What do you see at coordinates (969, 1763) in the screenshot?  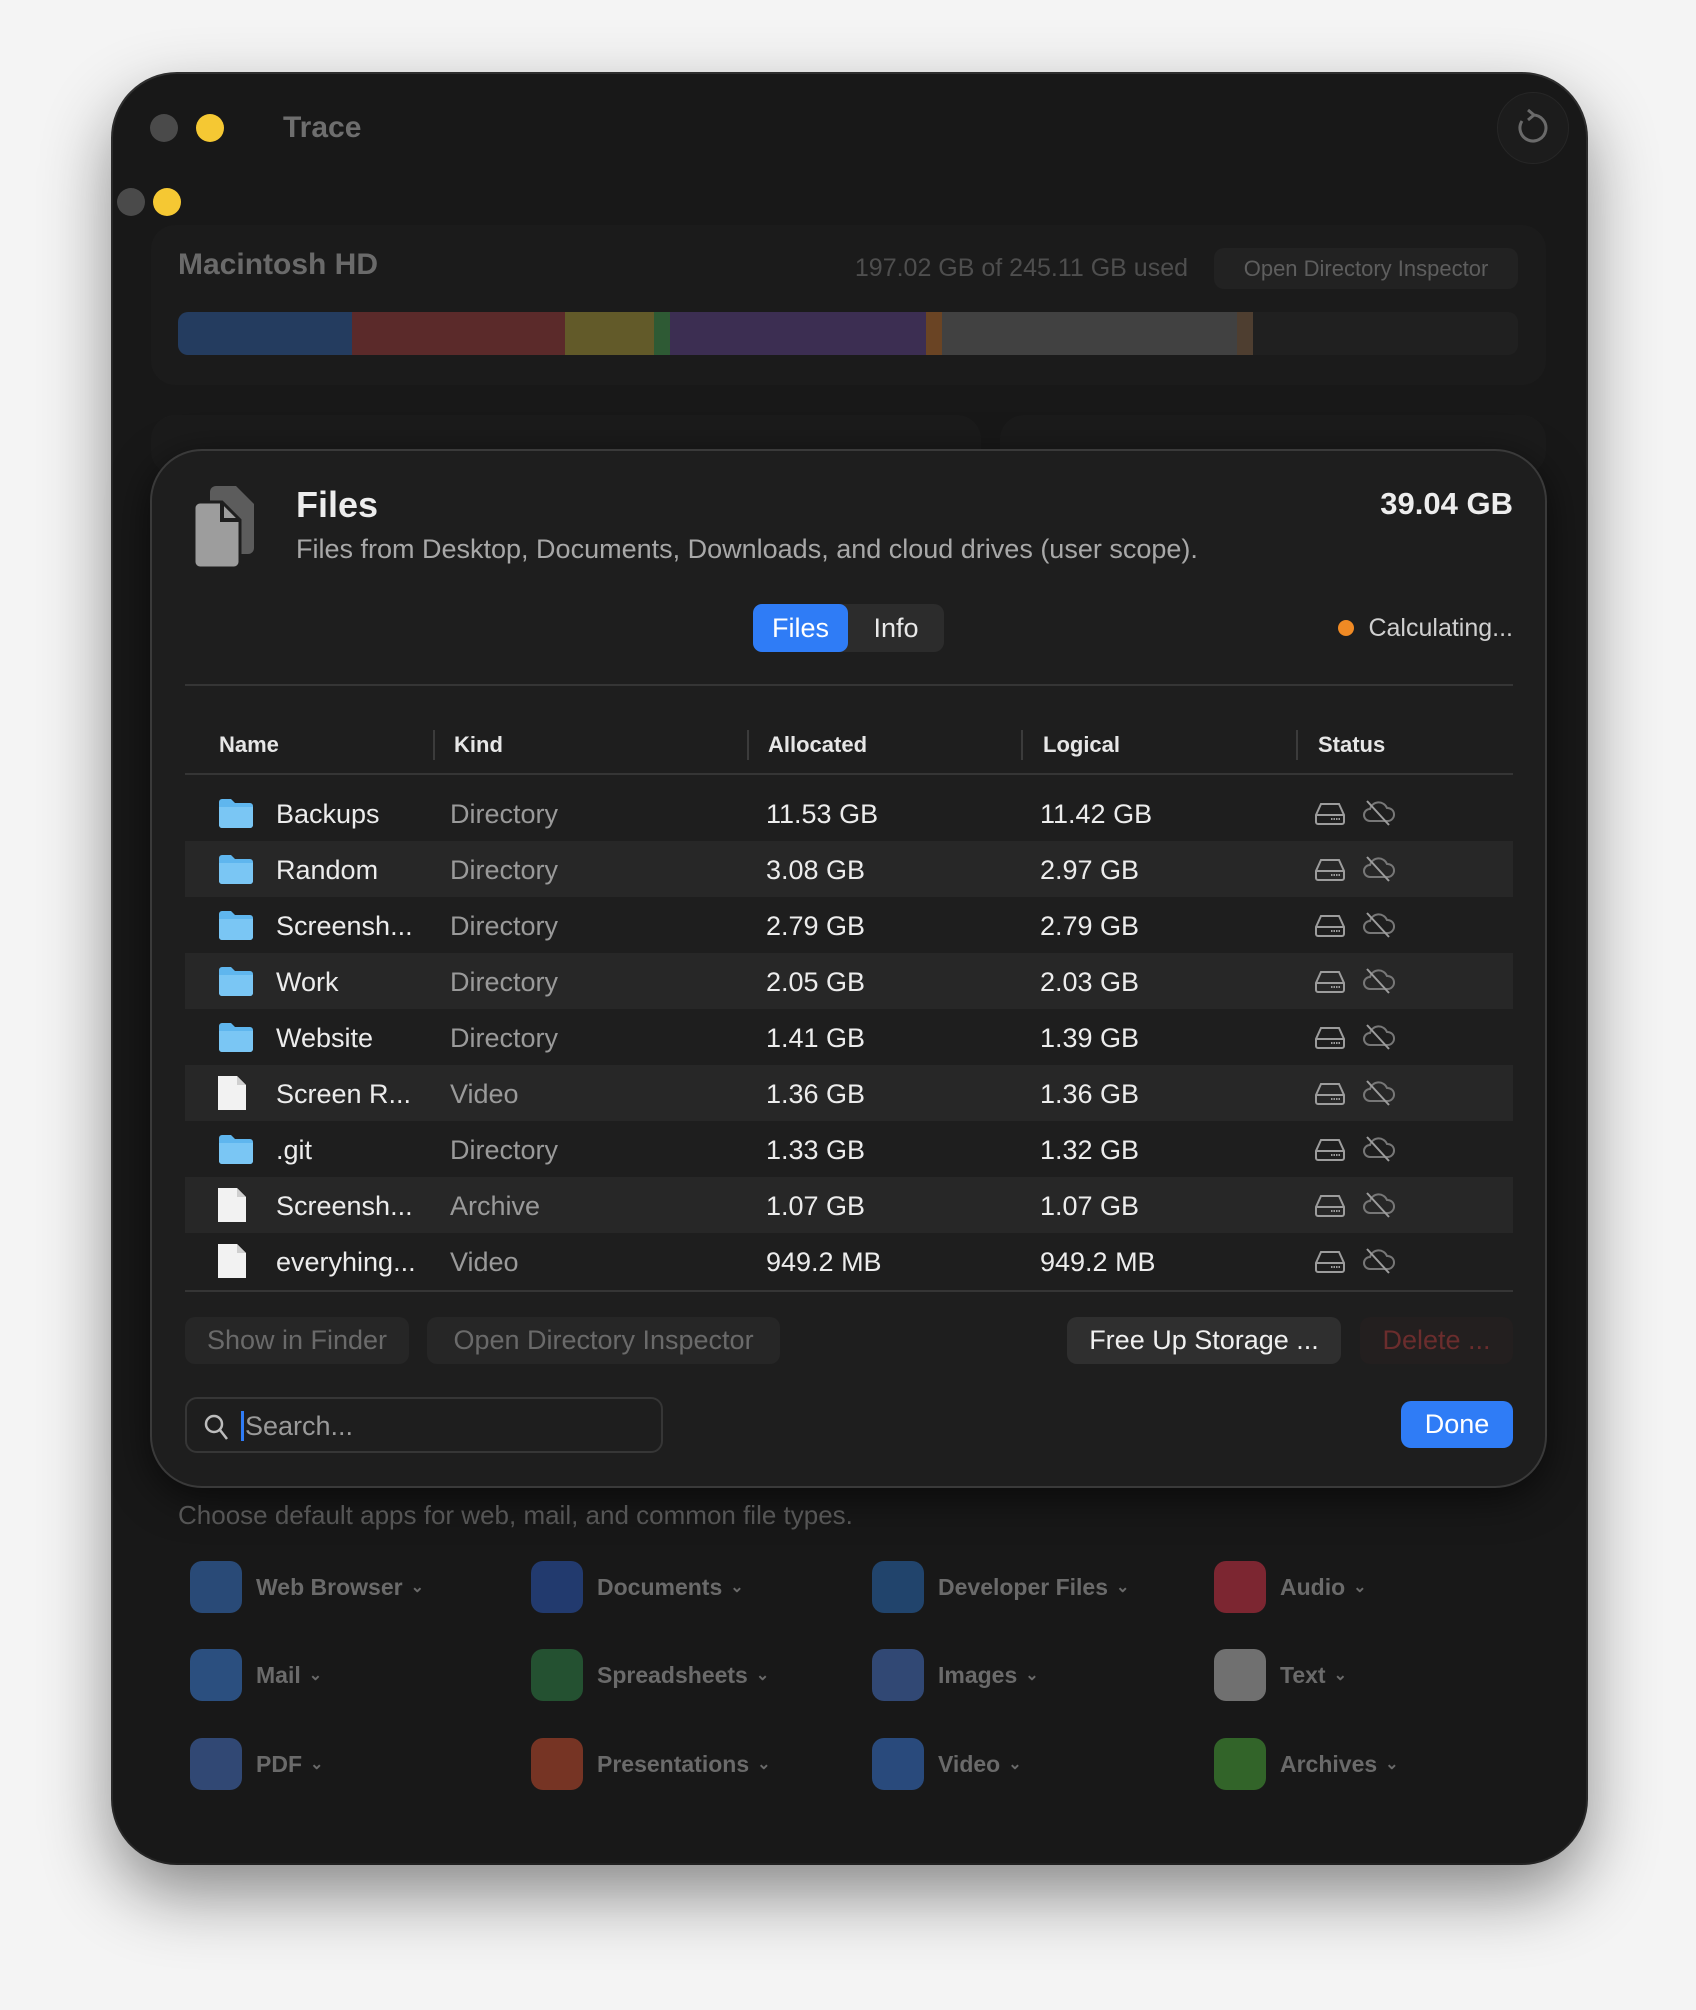 I see `app-category-label: Video` at bounding box center [969, 1763].